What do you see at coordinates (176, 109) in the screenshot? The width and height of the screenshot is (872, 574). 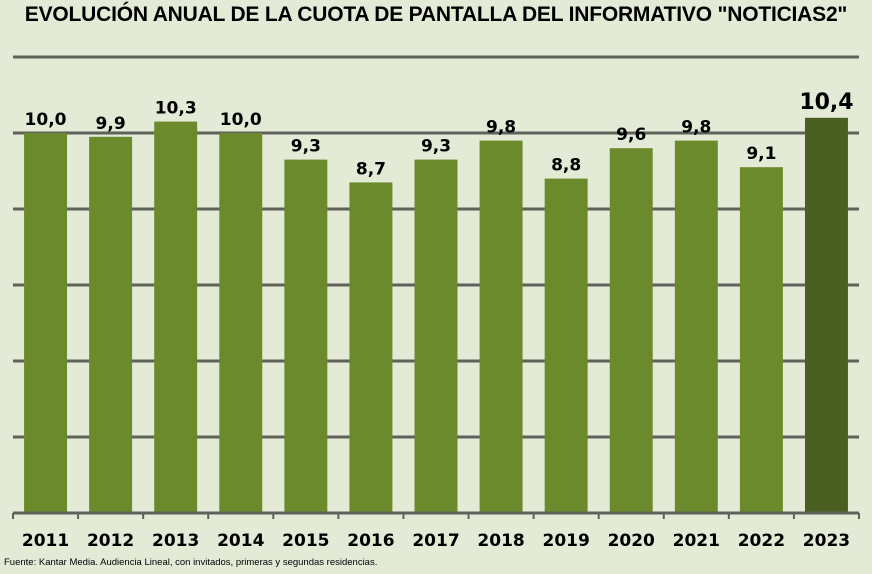 I see `data-label: 10,3` at bounding box center [176, 109].